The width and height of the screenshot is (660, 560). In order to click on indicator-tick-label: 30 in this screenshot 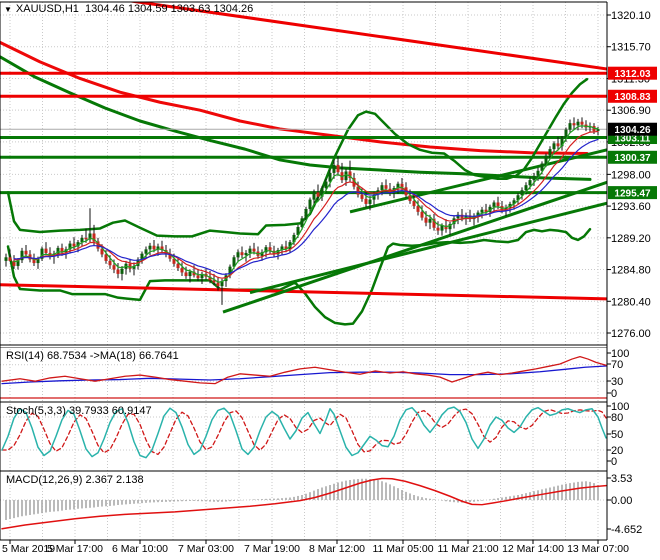, I will do `click(617, 382)`.